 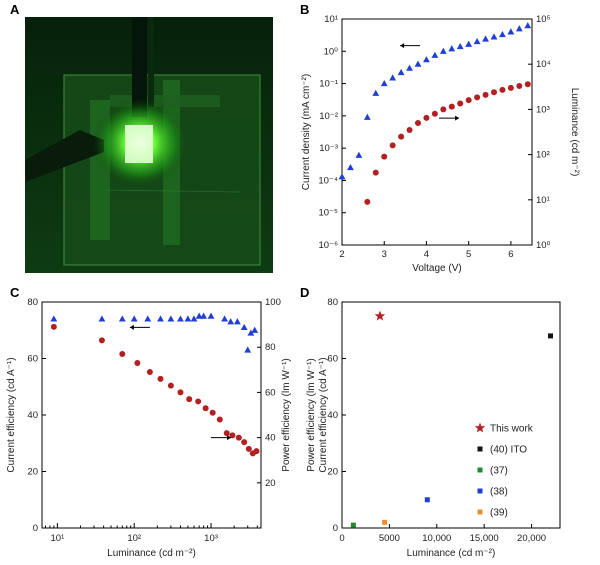 What do you see at coordinates (32, 359) in the screenshot?
I see `y-tick-label-c: 60` at bounding box center [32, 359].